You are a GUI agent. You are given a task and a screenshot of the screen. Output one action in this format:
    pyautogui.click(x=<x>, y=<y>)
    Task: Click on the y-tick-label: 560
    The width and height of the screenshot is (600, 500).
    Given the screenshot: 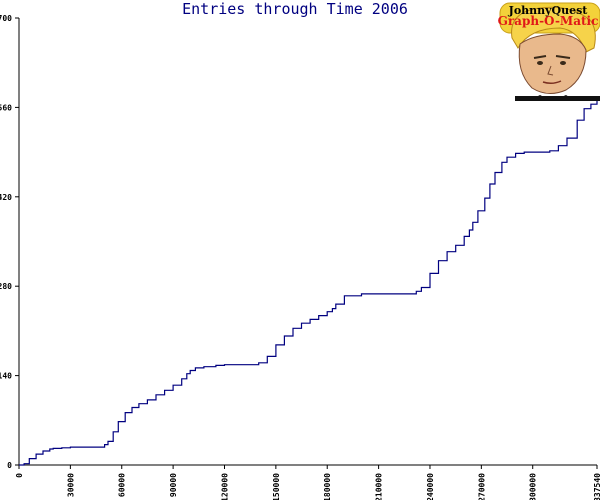 What is the action you would take?
    pyautogui.click(x=6, y=107)
    